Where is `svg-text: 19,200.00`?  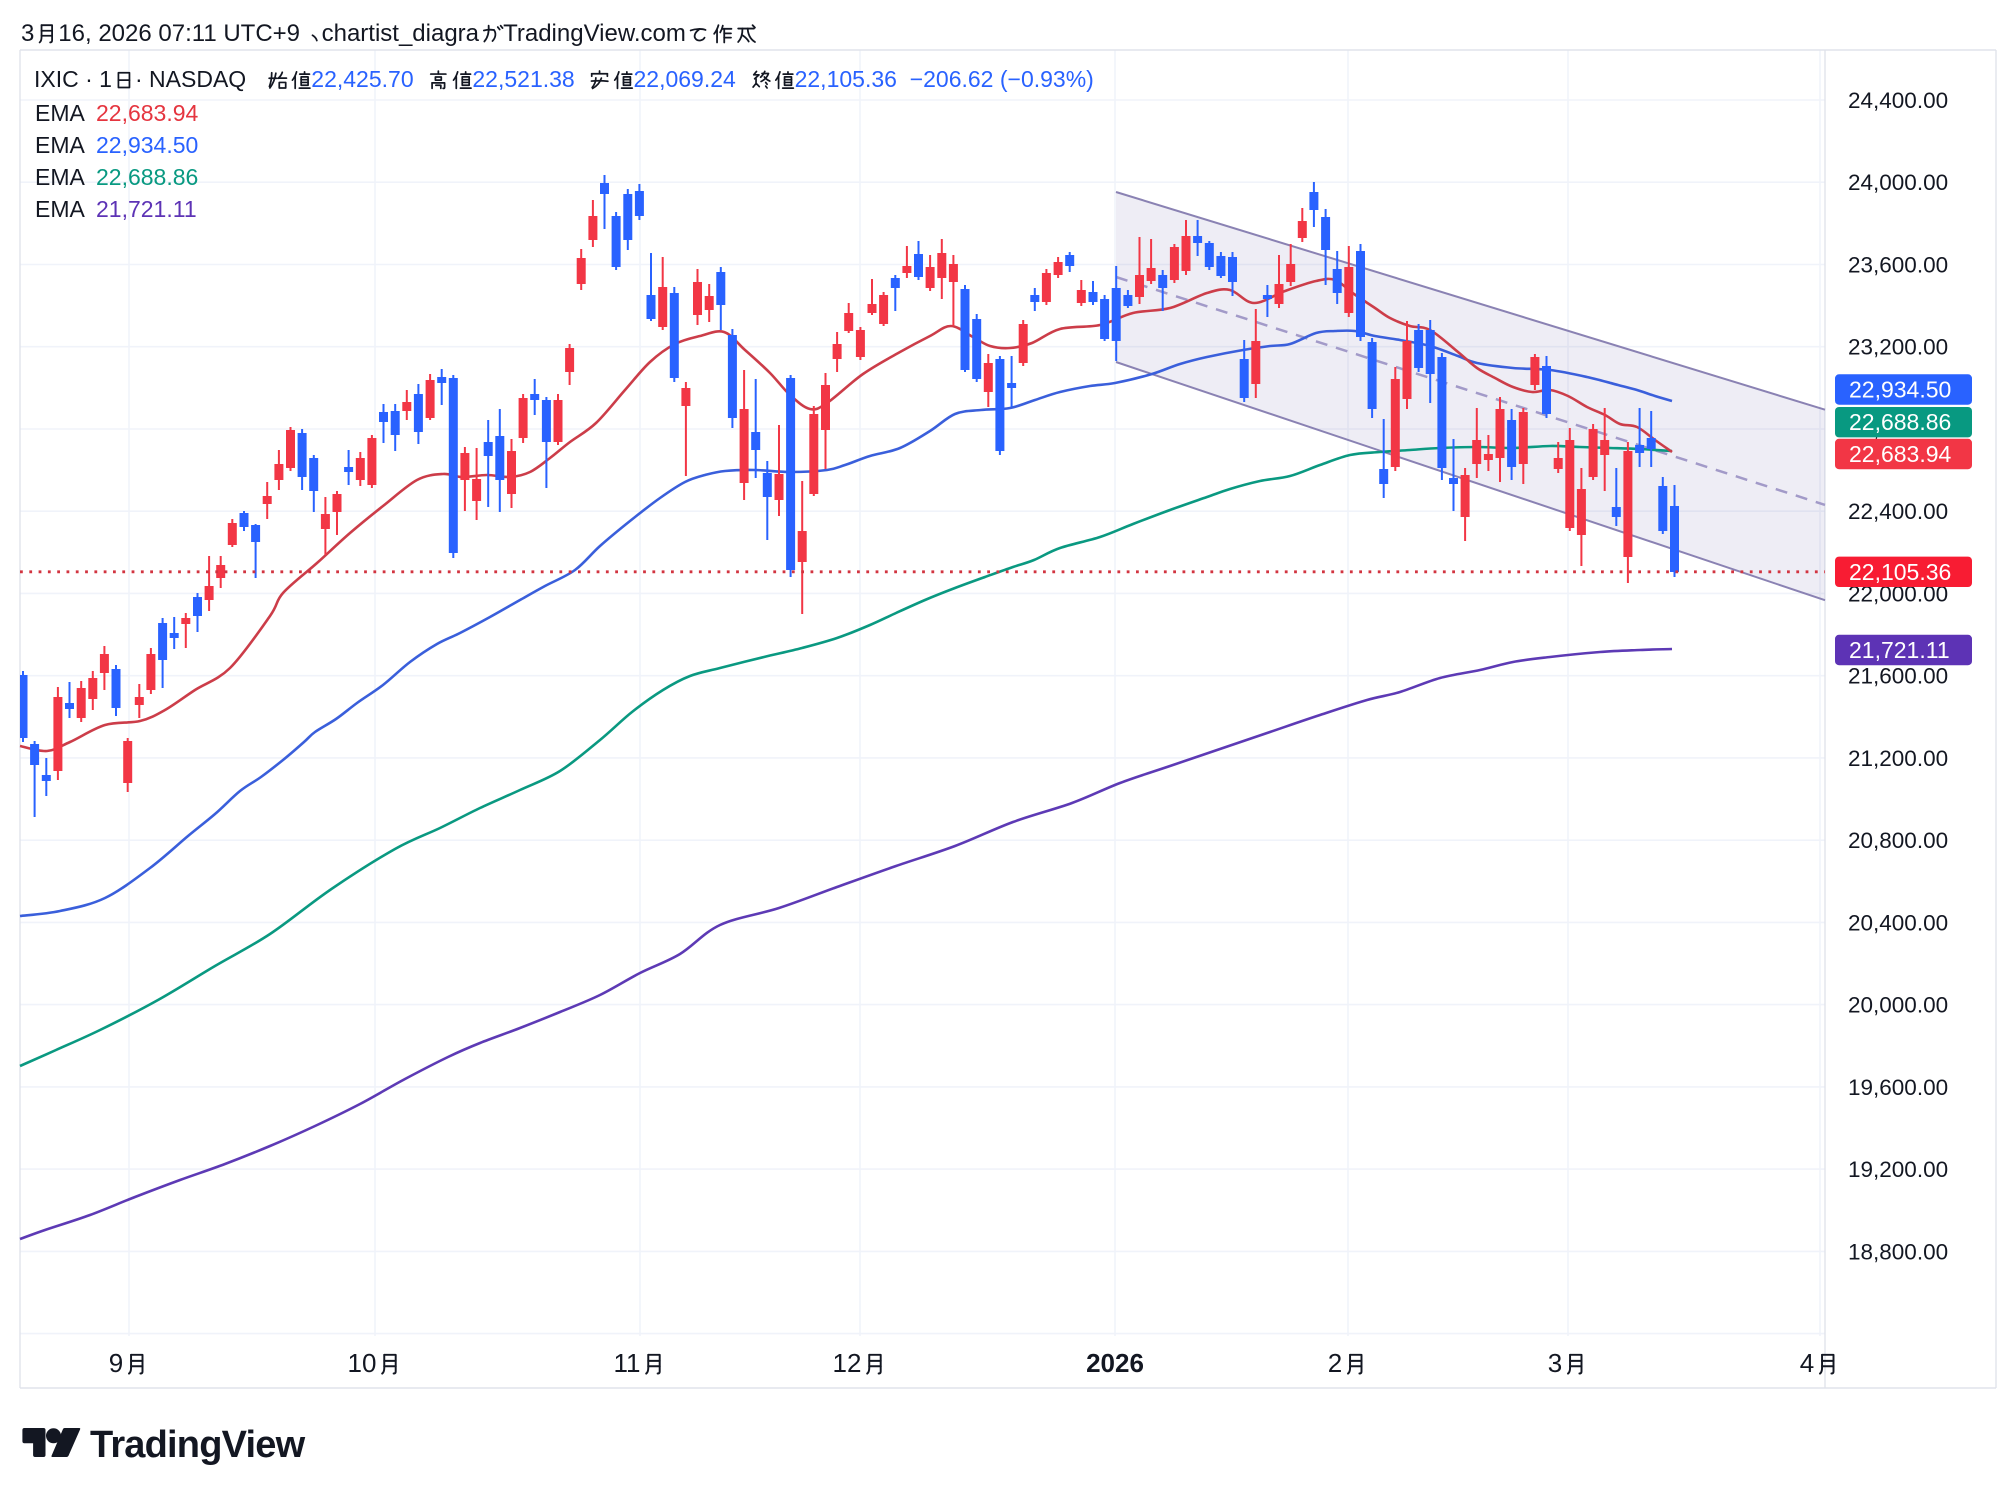
svg-text: 19,200.00 is located at coordinates (1898, 1169).